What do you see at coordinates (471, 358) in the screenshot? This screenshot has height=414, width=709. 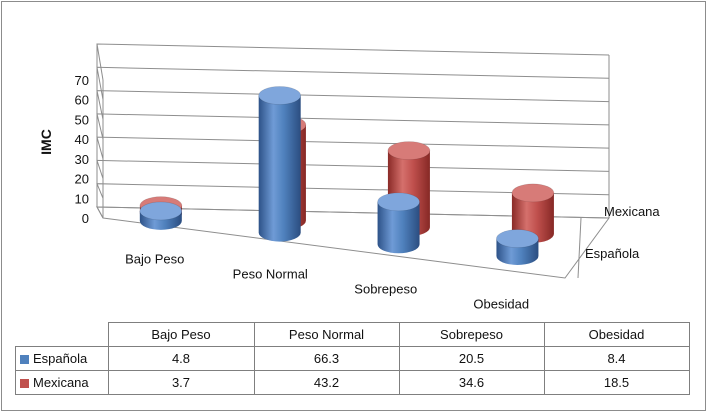 I see `data-cell: 20.5` at bounding box center [471, 358].